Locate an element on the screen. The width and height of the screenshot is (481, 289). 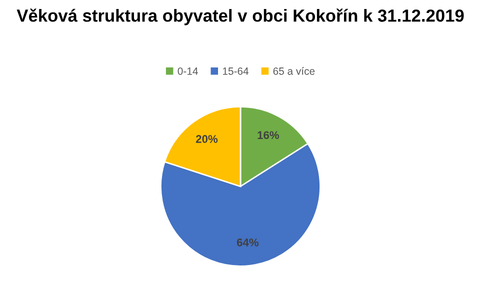
legend-label: 15-64 is located at coordinates (235, 71).